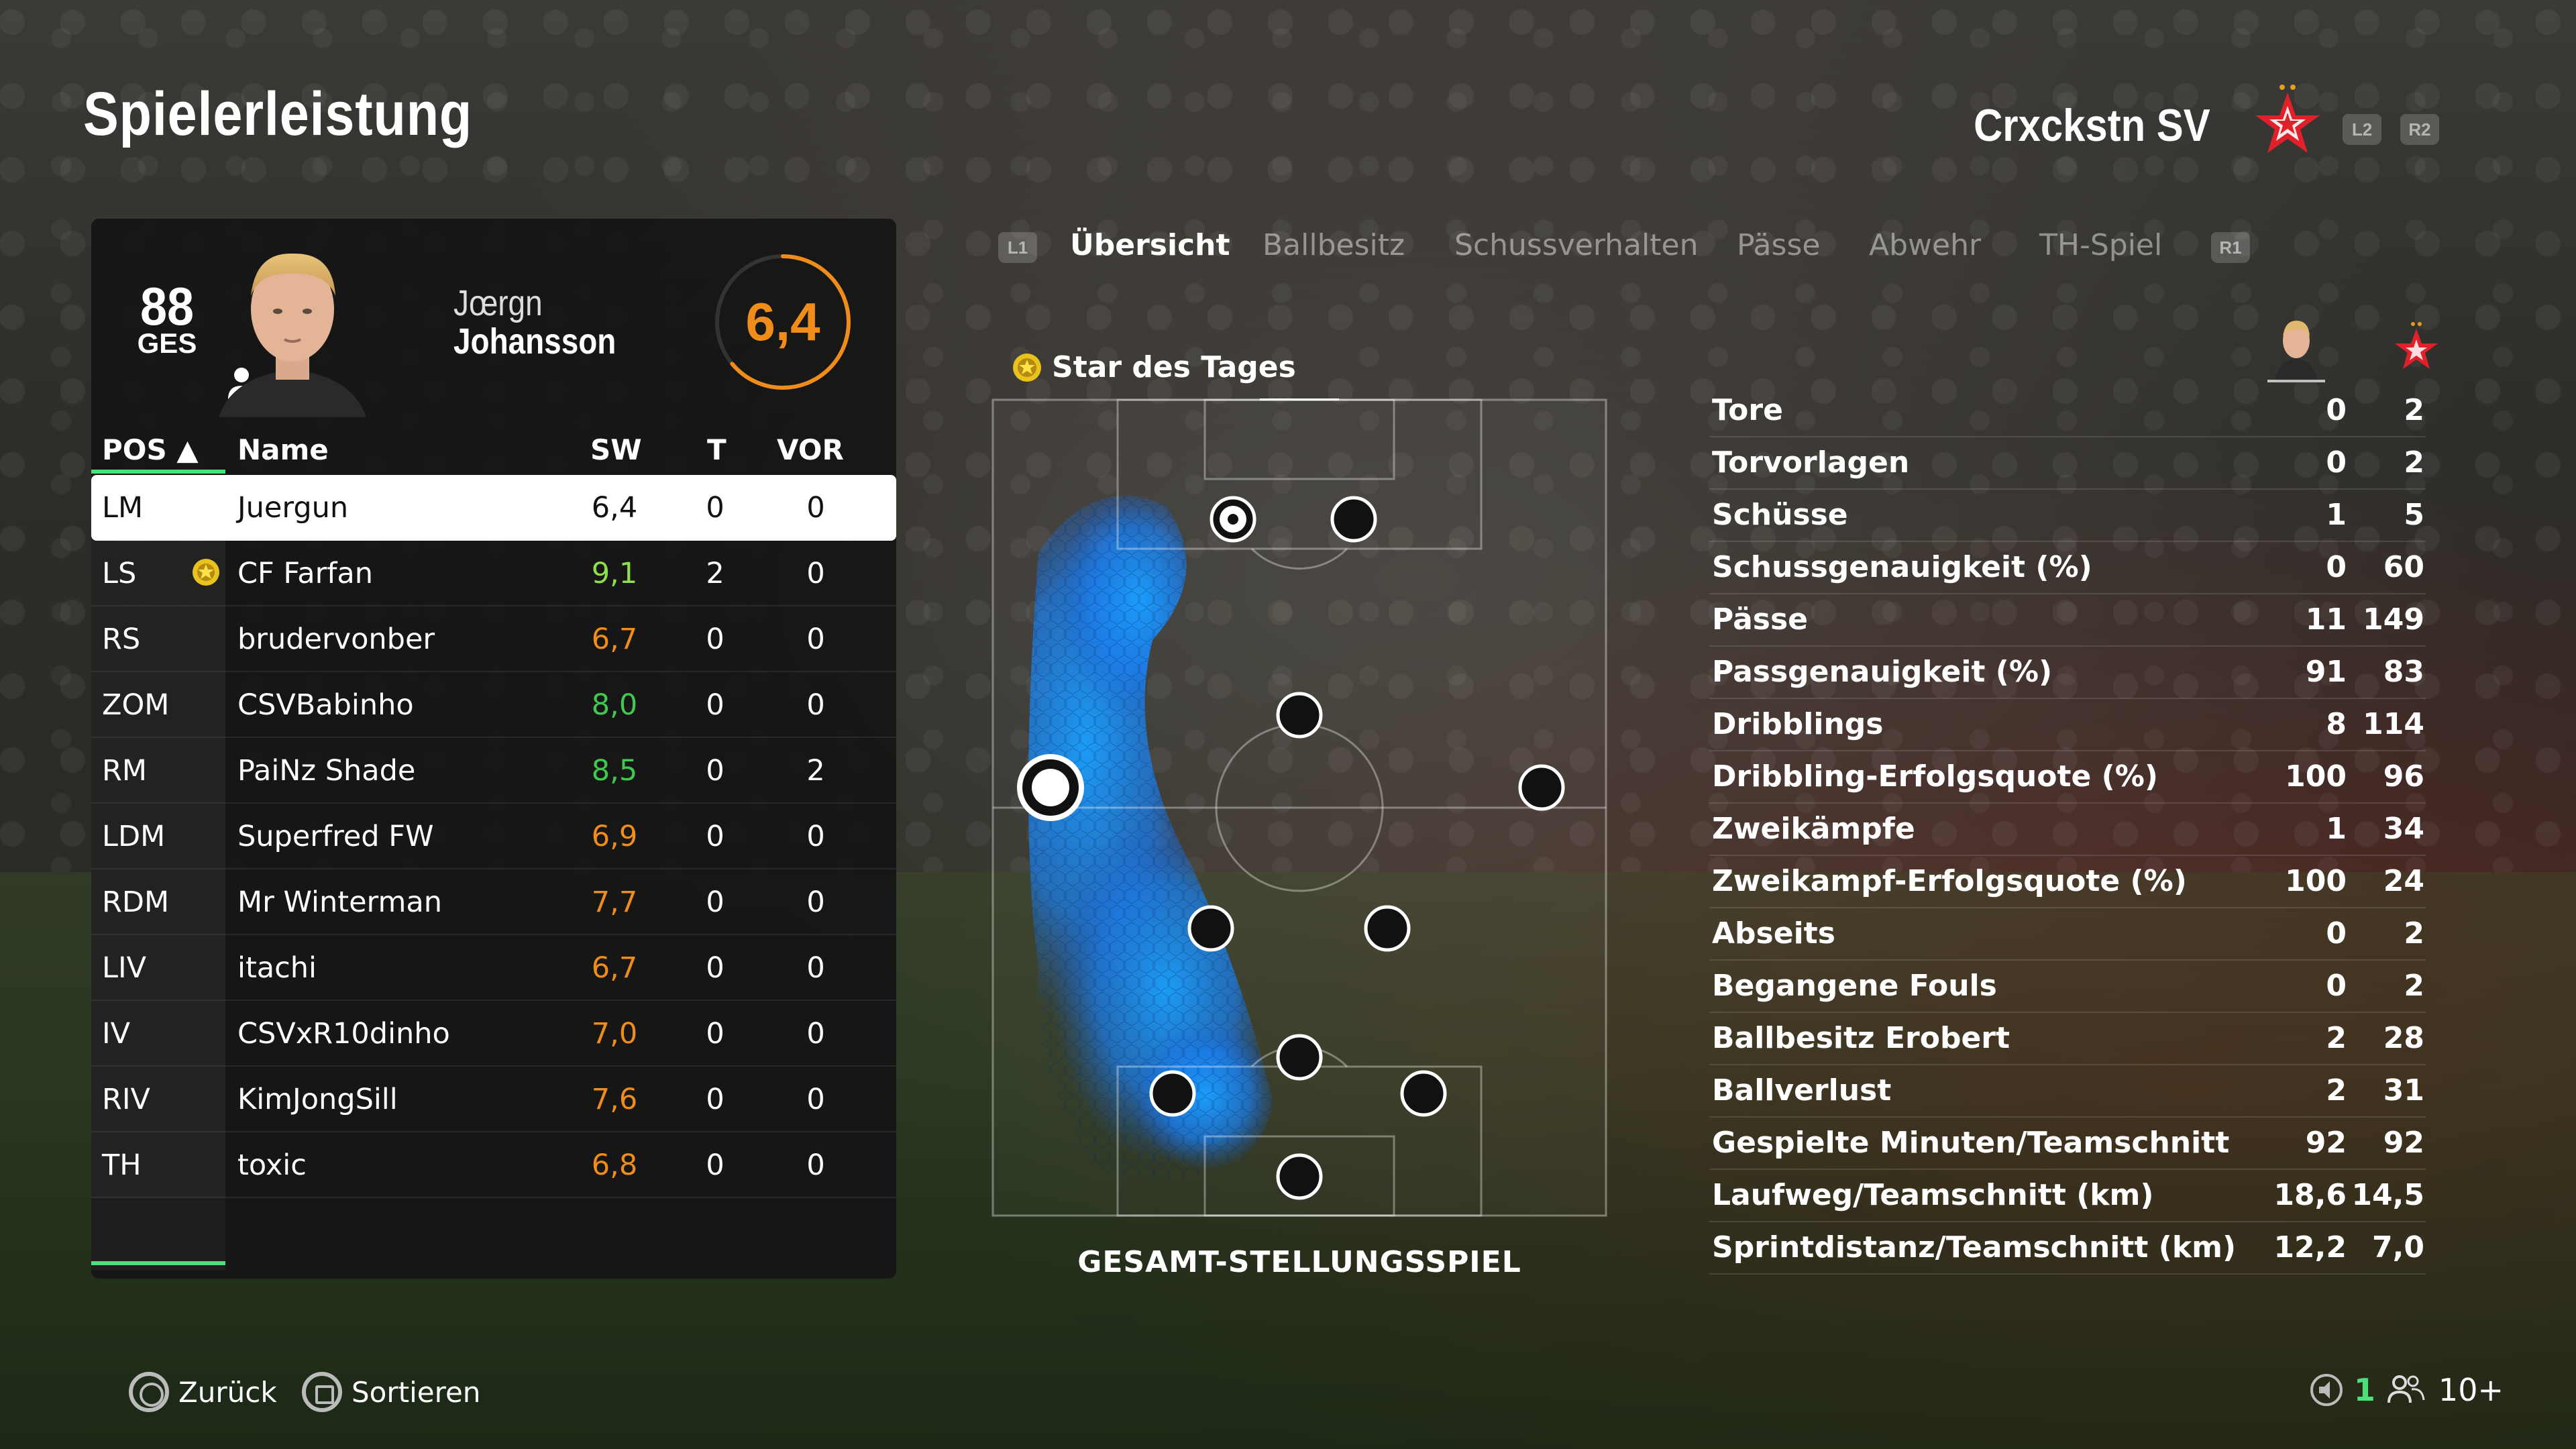  I want to click on rating-cell: 8,0, so click(614, 705).